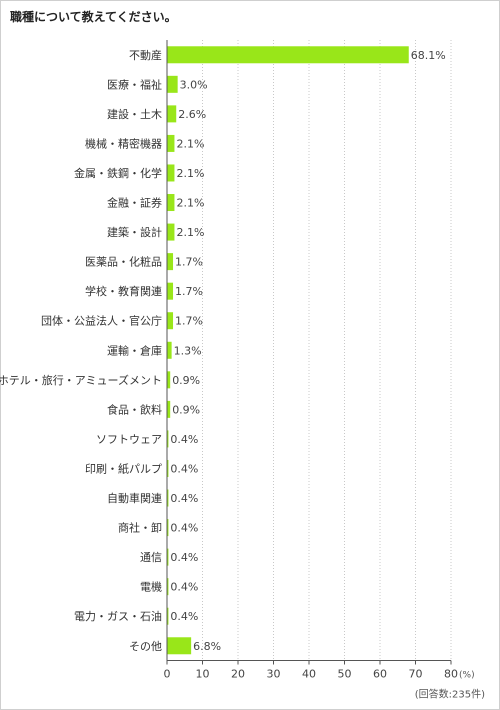 This screenshot has width=500, height=710. Describe the element at coordinates (140, 528) in the screenshot. I see `category-label: 商社・卸` at that location.